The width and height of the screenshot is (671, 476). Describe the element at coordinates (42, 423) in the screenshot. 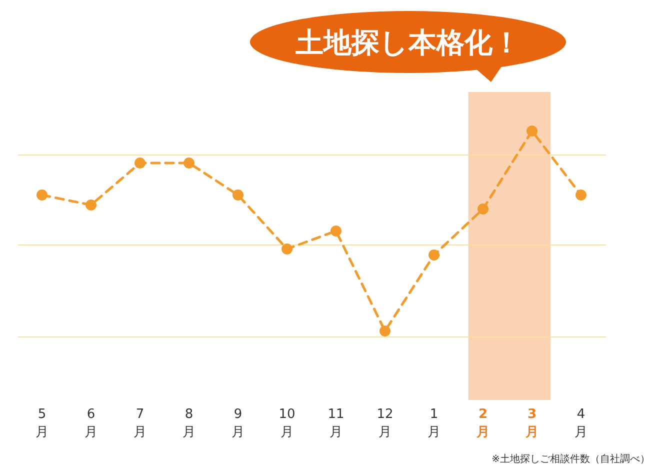

I see `x-tick-label: 5月` at that location.